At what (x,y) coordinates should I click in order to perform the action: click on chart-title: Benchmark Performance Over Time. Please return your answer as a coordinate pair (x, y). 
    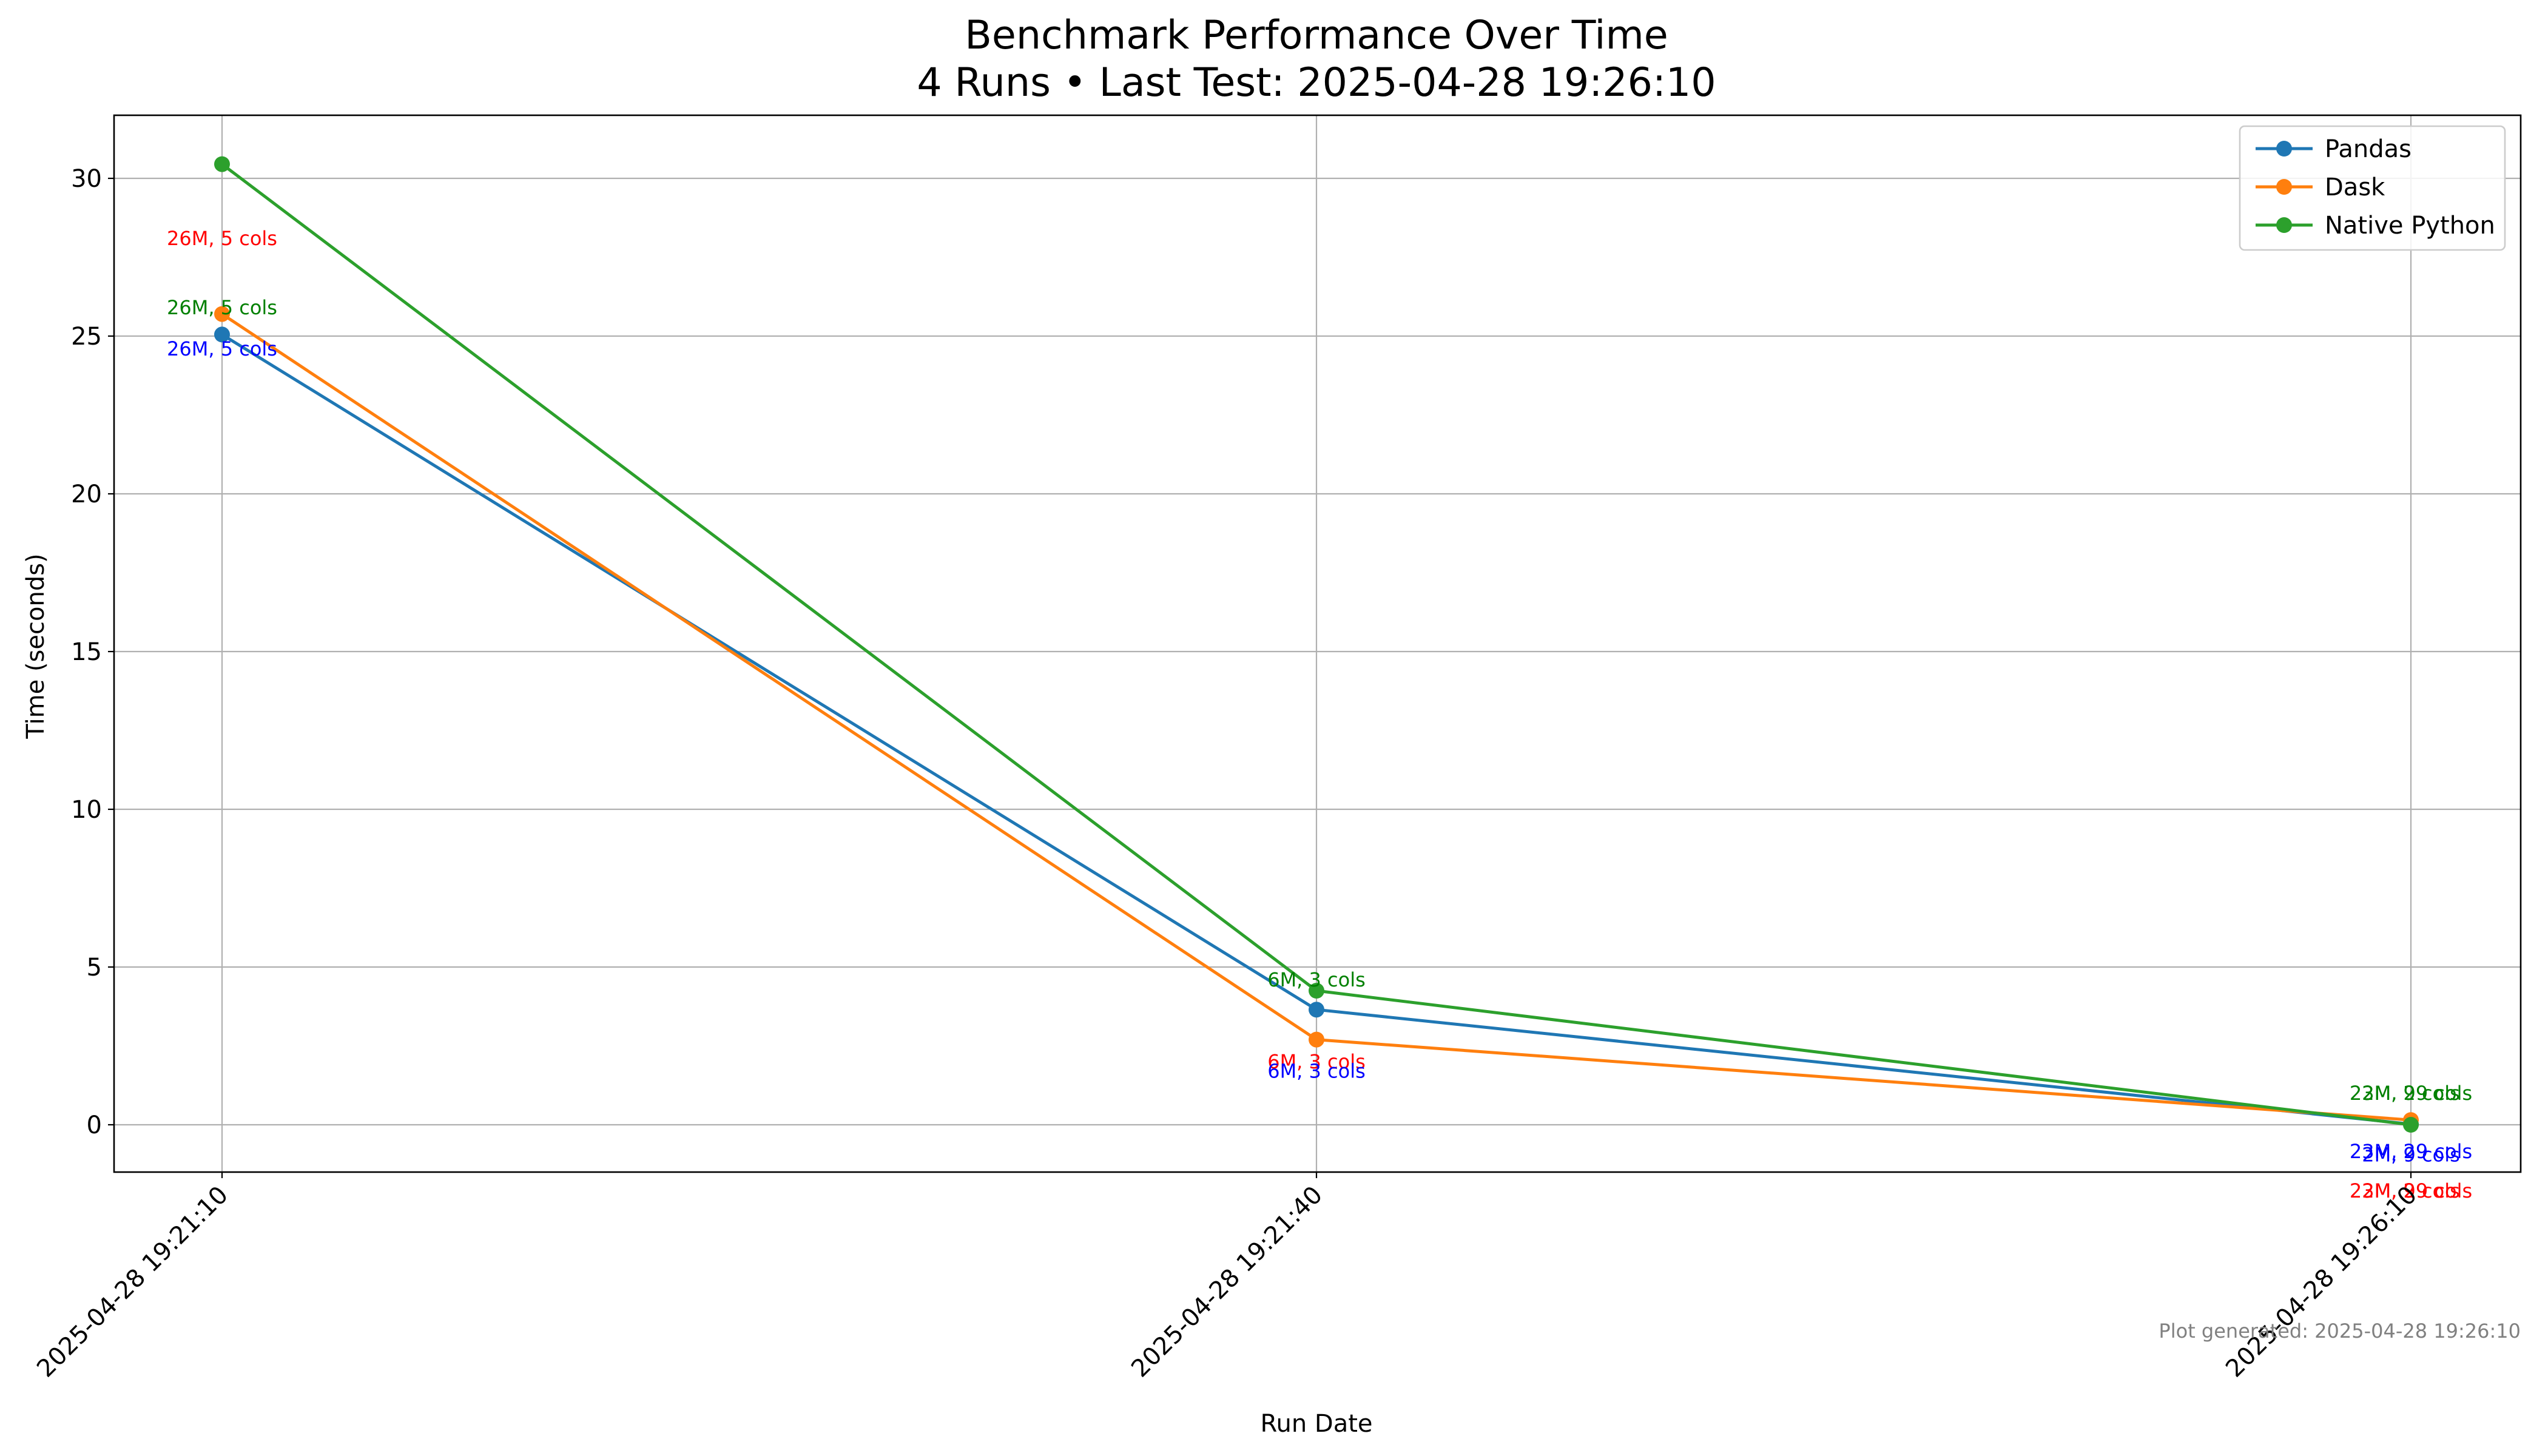
    Looking at the image, I should click on (1316, 35).